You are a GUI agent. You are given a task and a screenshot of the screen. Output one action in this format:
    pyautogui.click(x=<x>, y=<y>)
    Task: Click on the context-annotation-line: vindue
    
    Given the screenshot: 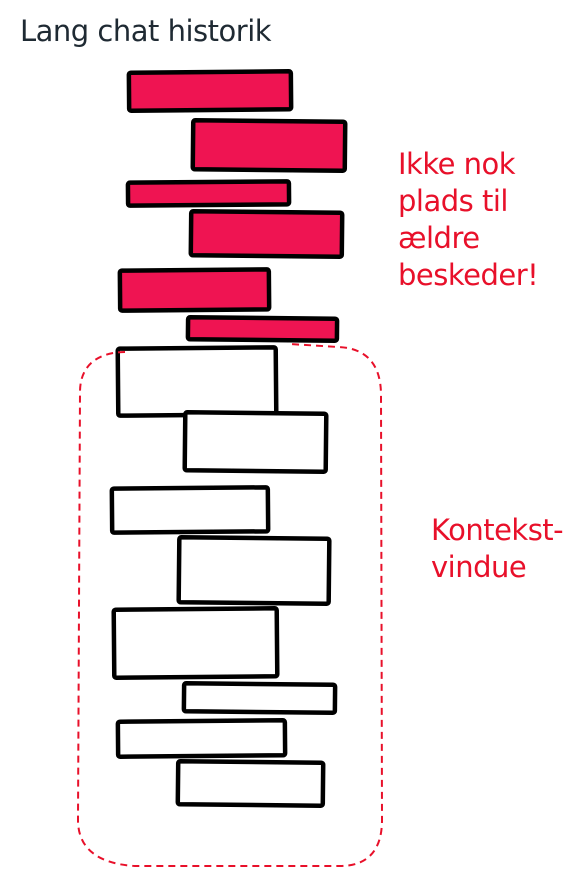 What is the action you would take?
    pyautogui.click(x=479, y=567)
    